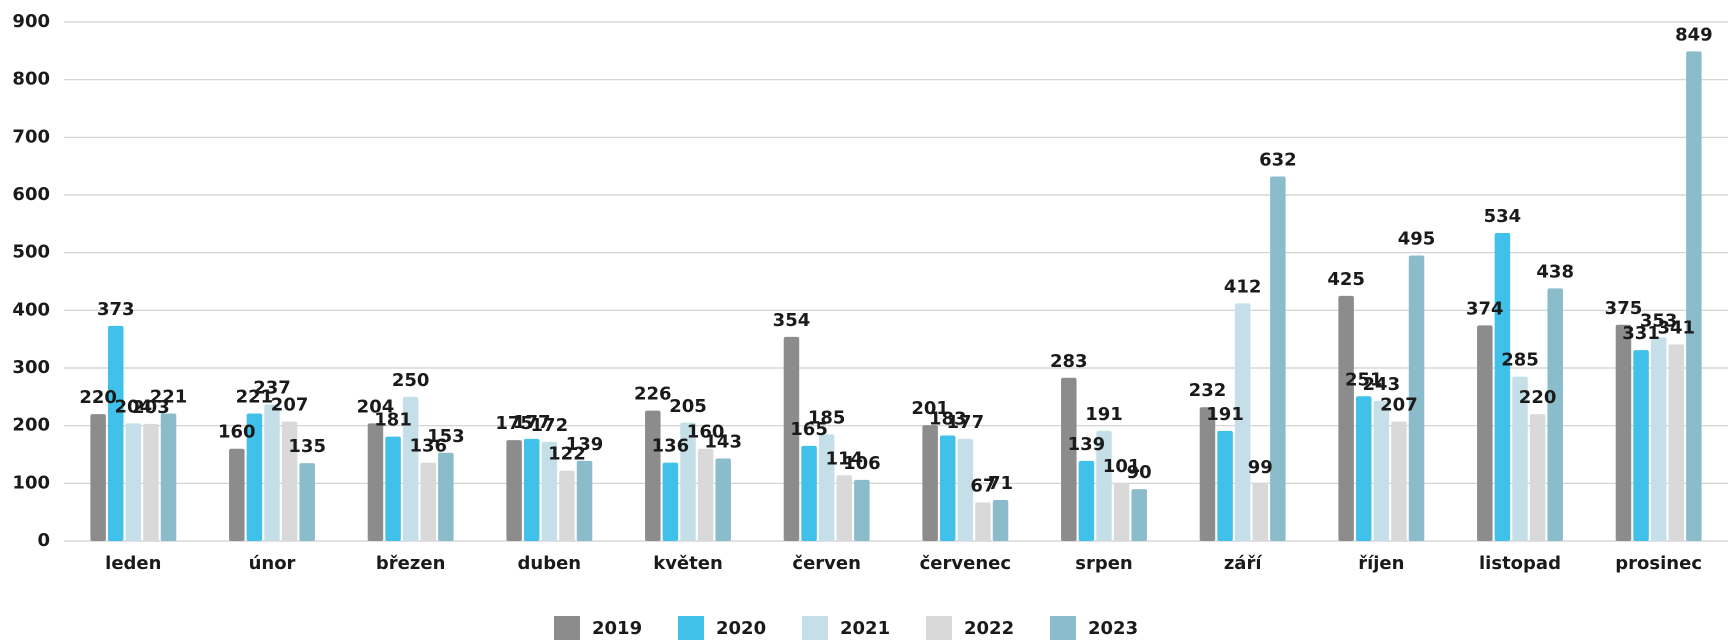 This screenshot has width=1728, height=640. What do you see at coordinates (792, 320) in the screenshot?
I see `data-label: 354` at bounding box center [792, 320].